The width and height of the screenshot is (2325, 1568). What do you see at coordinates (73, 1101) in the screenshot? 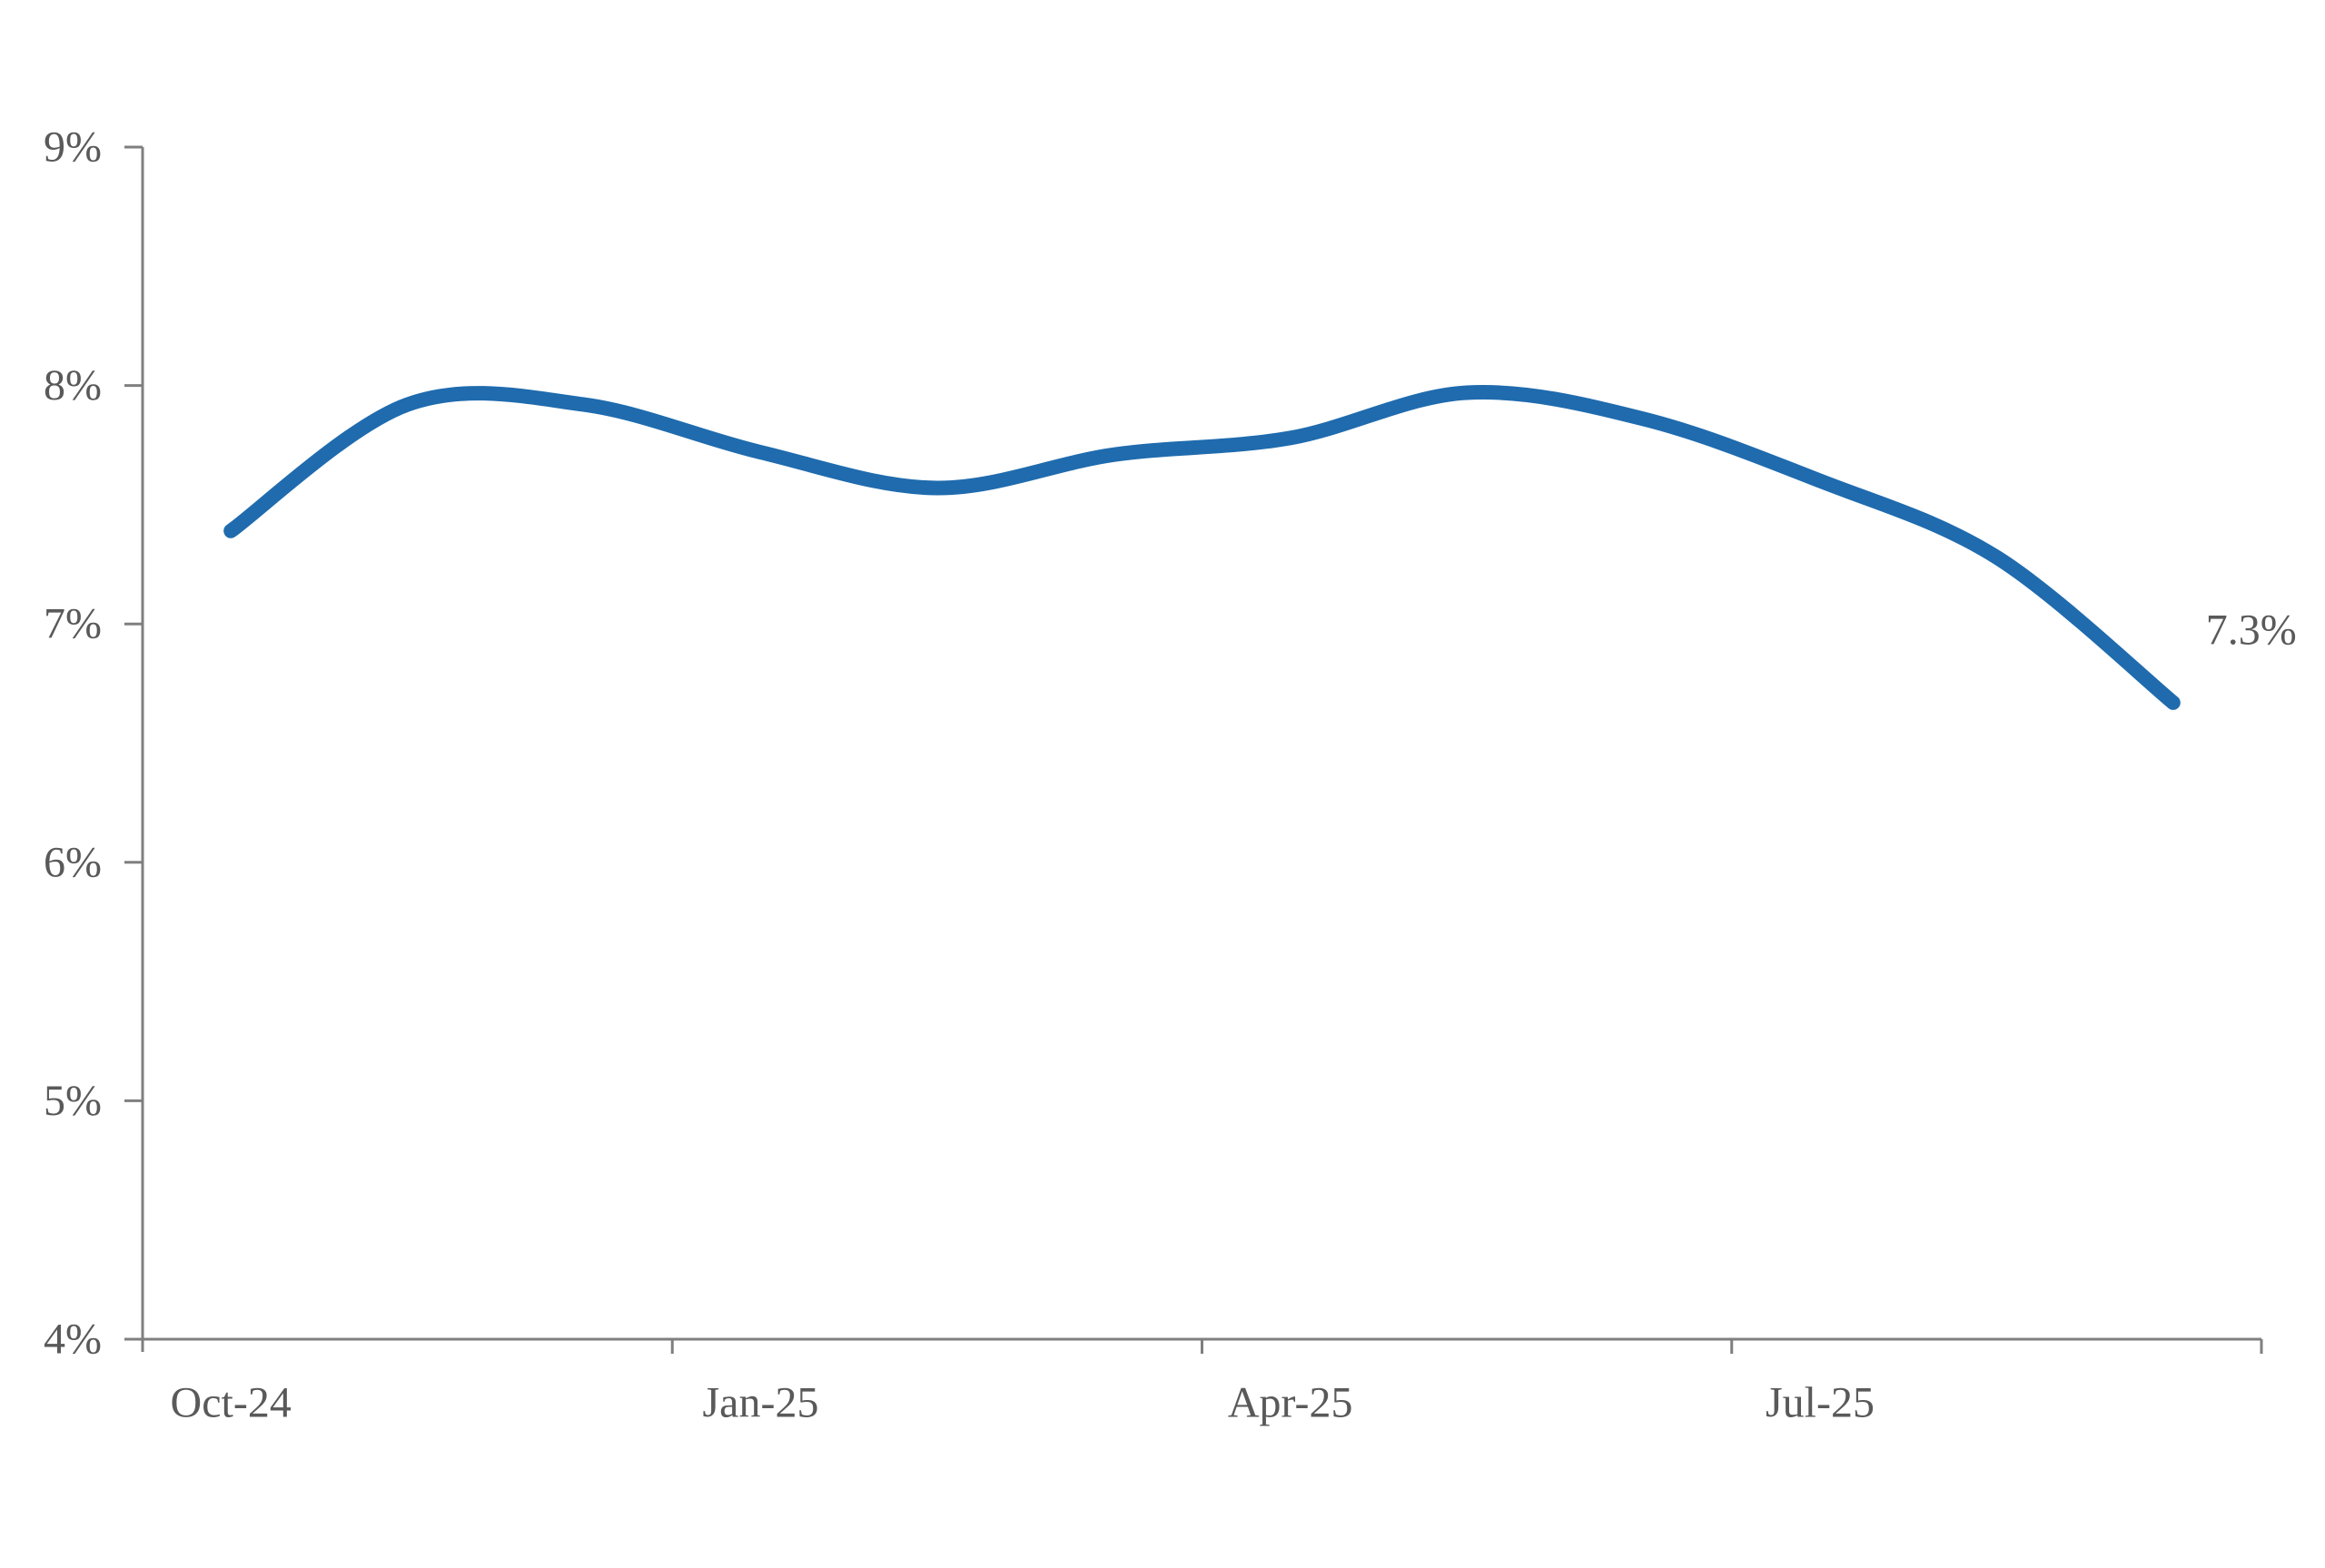
I see `y-axis-tick-label: 5%` at bounding box center [73, 1101].